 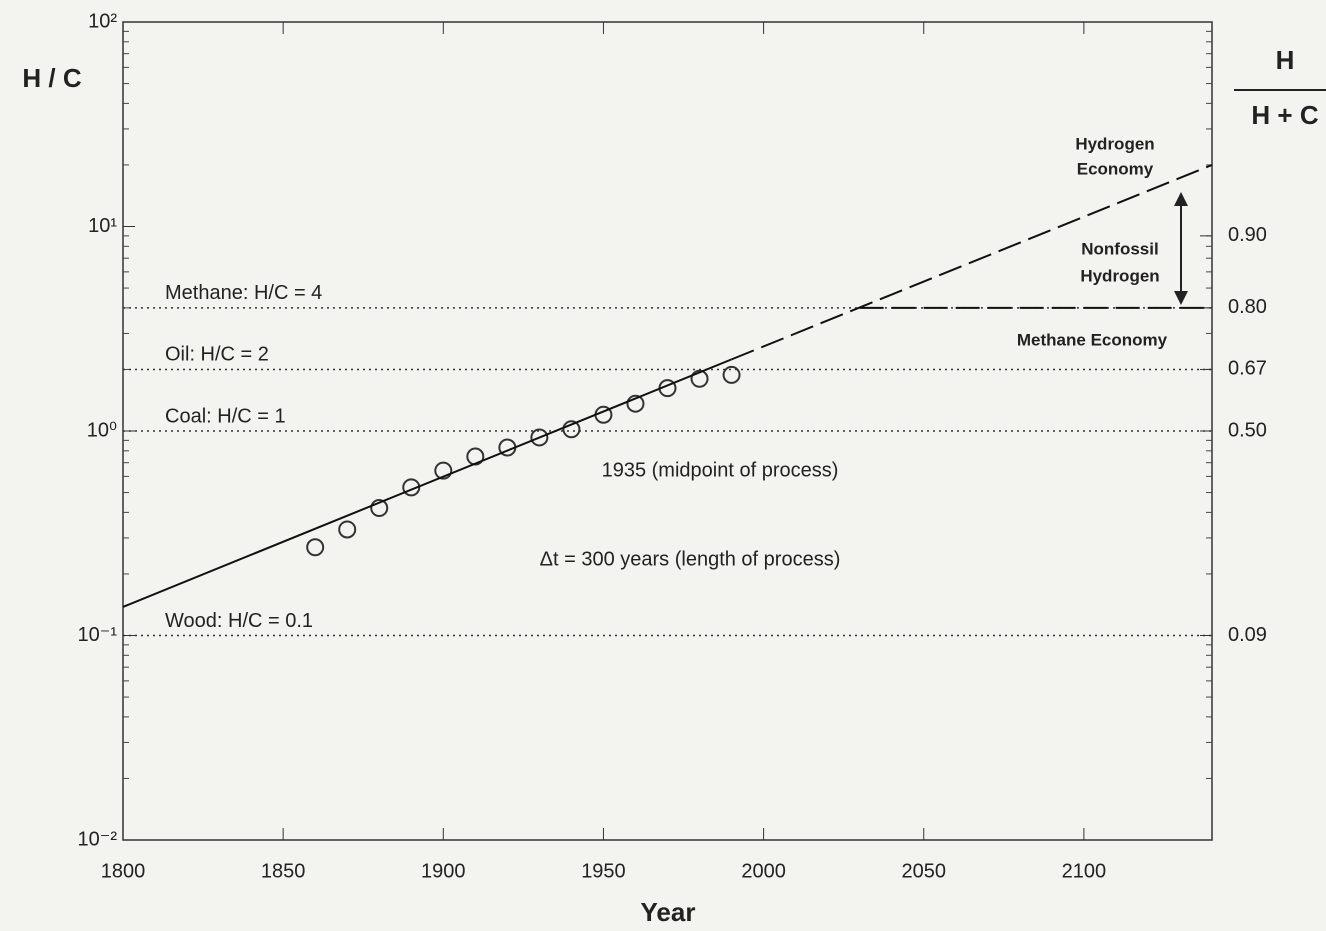 I want to click on reference-label: Wood: H/C = 0.1, so click(x=239, y=621).